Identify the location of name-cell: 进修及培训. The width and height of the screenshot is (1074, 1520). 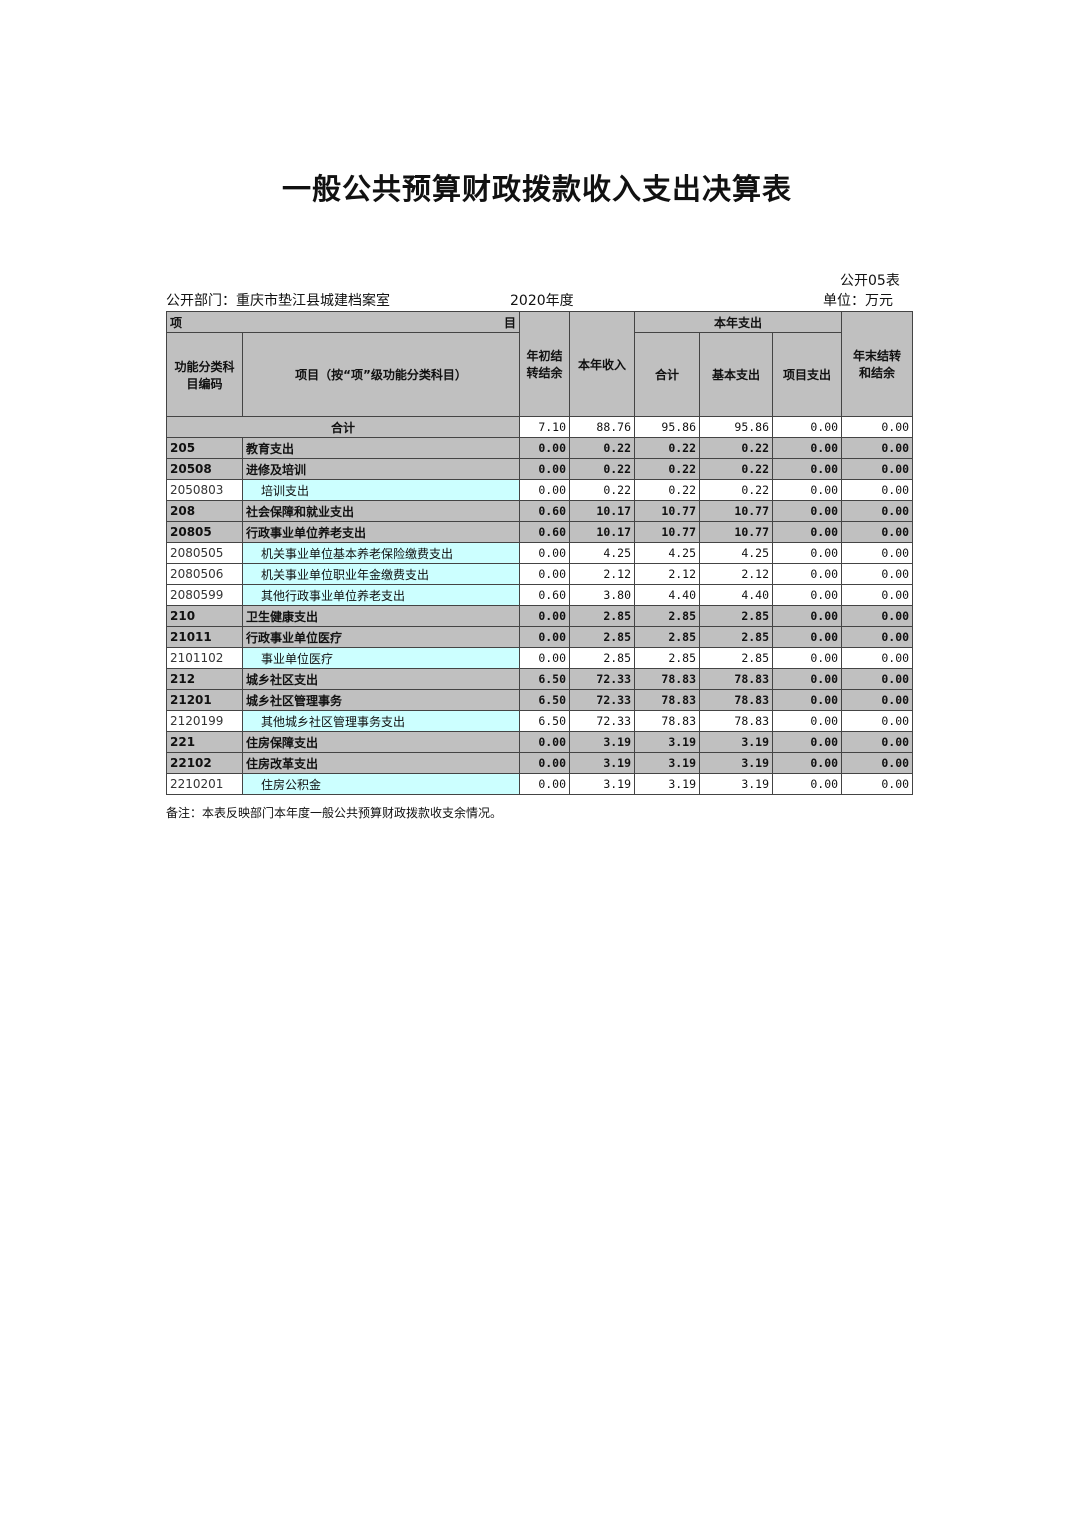
(381, 469).